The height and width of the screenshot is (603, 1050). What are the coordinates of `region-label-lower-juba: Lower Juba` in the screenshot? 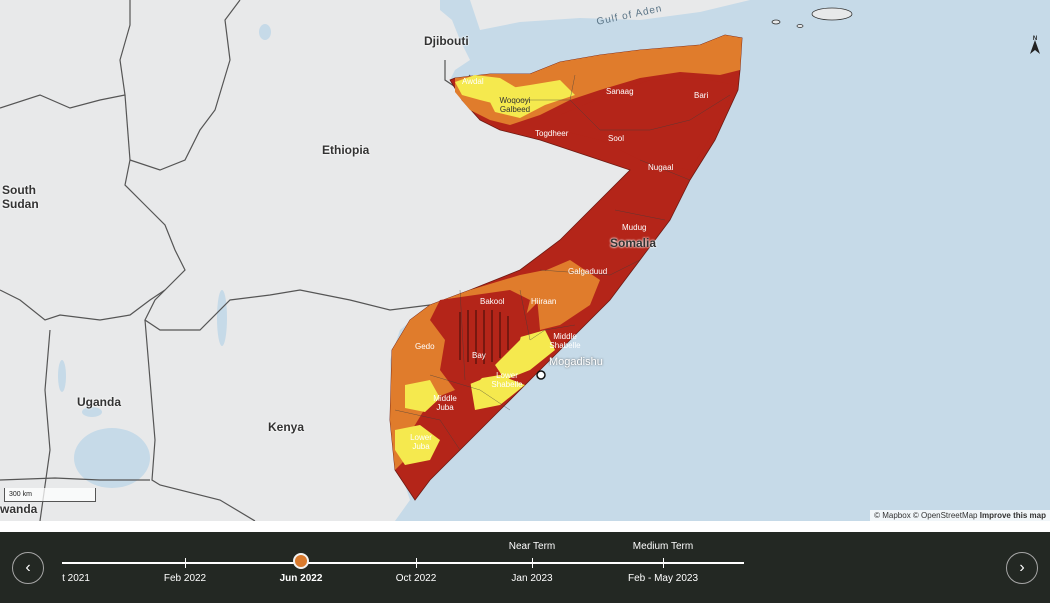 It's located at (421, 442).